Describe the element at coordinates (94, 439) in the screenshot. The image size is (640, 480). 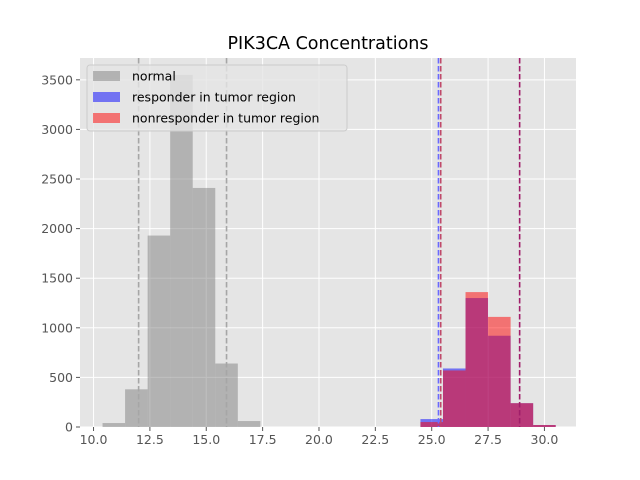
I see `x-tick-label-0: 10.0` at that location.